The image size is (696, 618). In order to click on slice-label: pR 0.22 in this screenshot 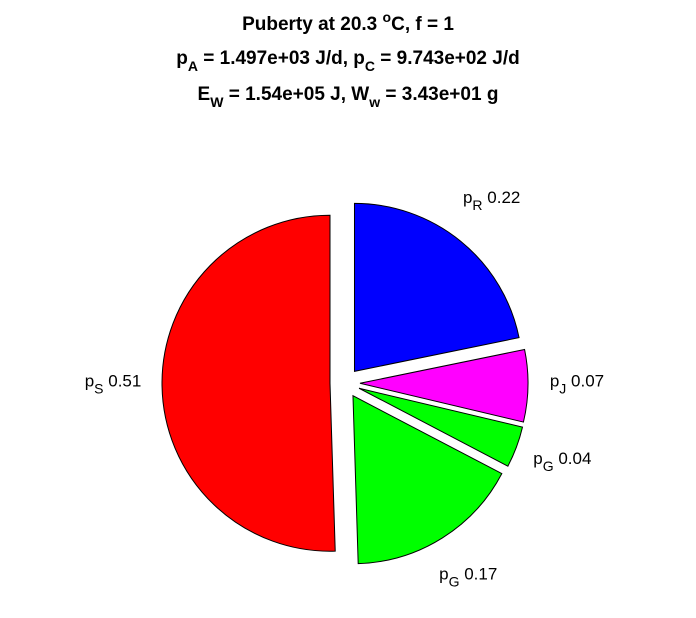, I will do `click(491, 200)`.